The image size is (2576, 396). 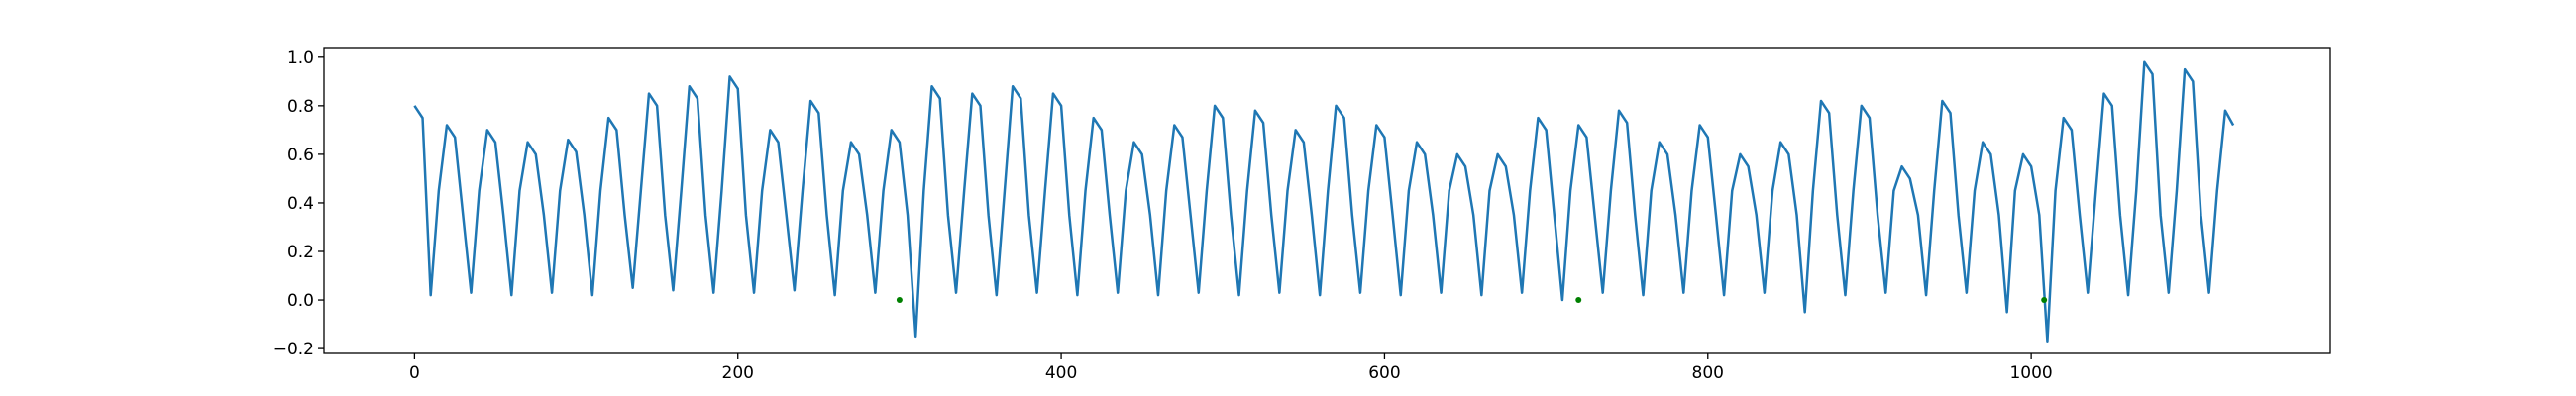 What do you see at coordinates (300, 253) in the screenshot?
I see `y-tick-label: 0.2` at bounding box center [300, 253].